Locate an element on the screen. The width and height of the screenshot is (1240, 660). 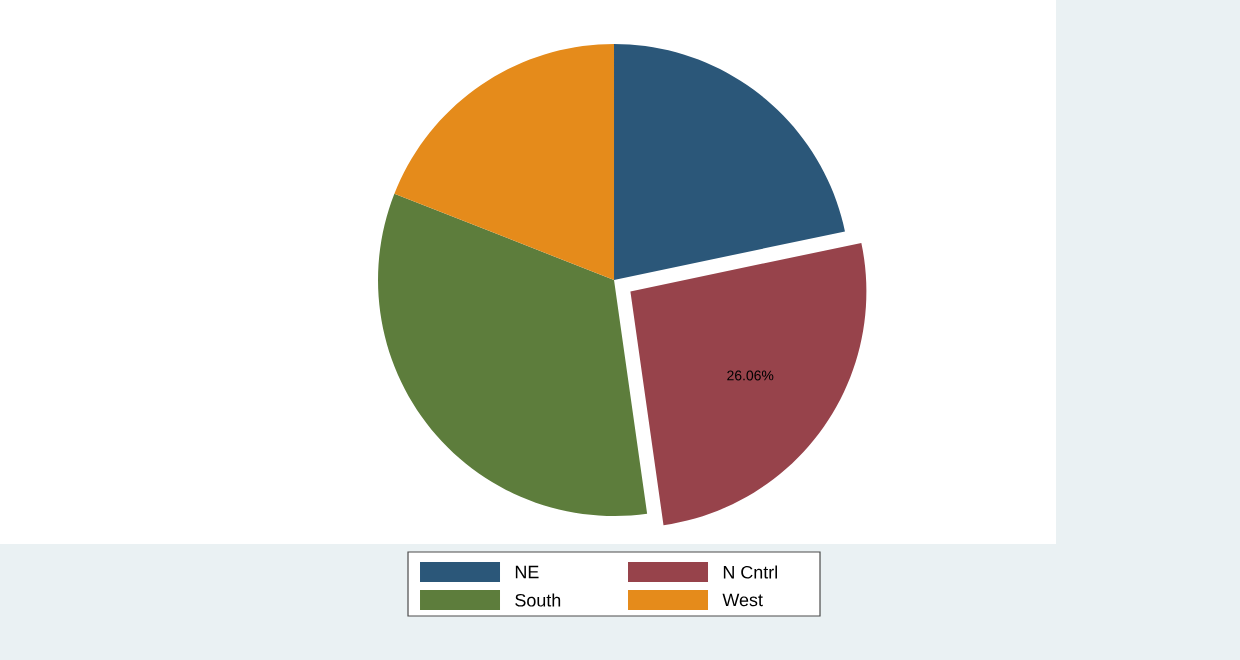
legend-label: N Cntrl is located at coordinates (750, 572).